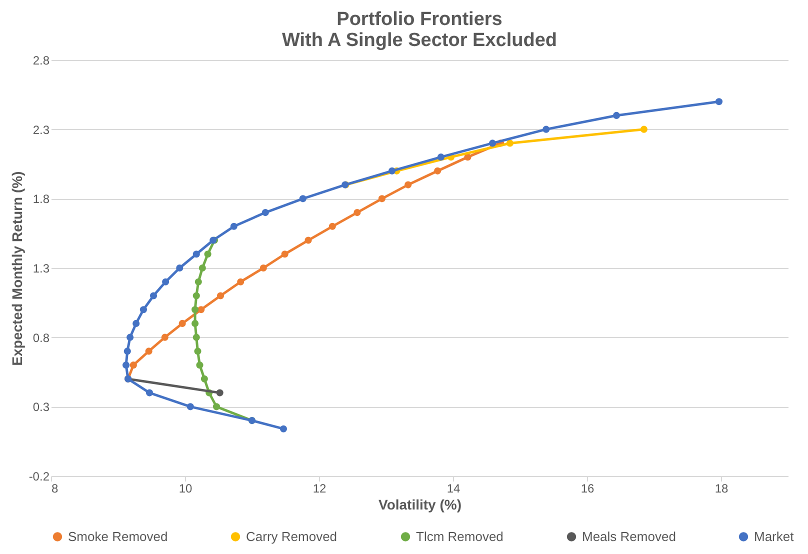 The width and height of the screenshot is (808, 554). I want to click on legend-label: Market, so click(774, 536).